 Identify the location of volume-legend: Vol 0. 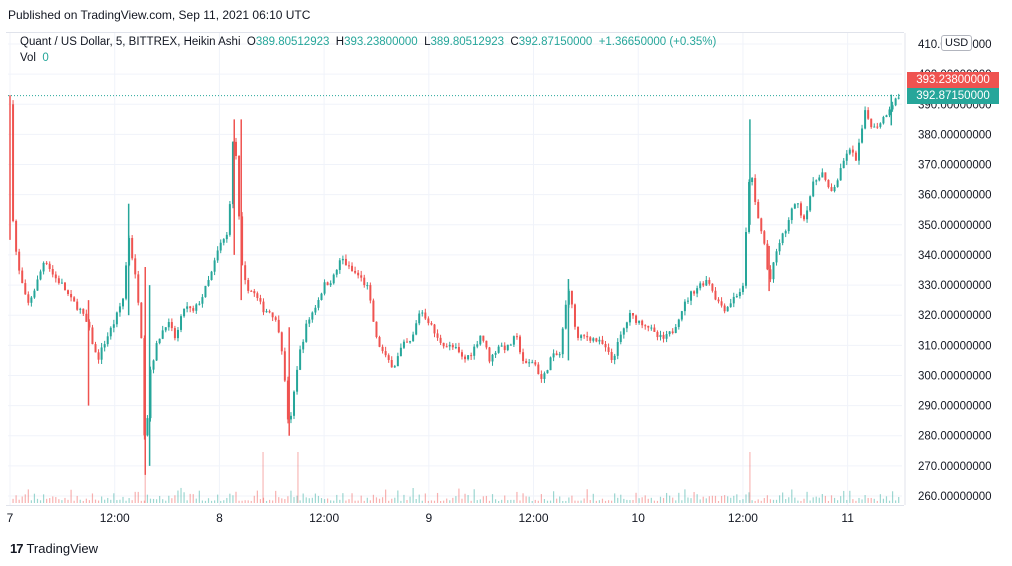
(34, 58).